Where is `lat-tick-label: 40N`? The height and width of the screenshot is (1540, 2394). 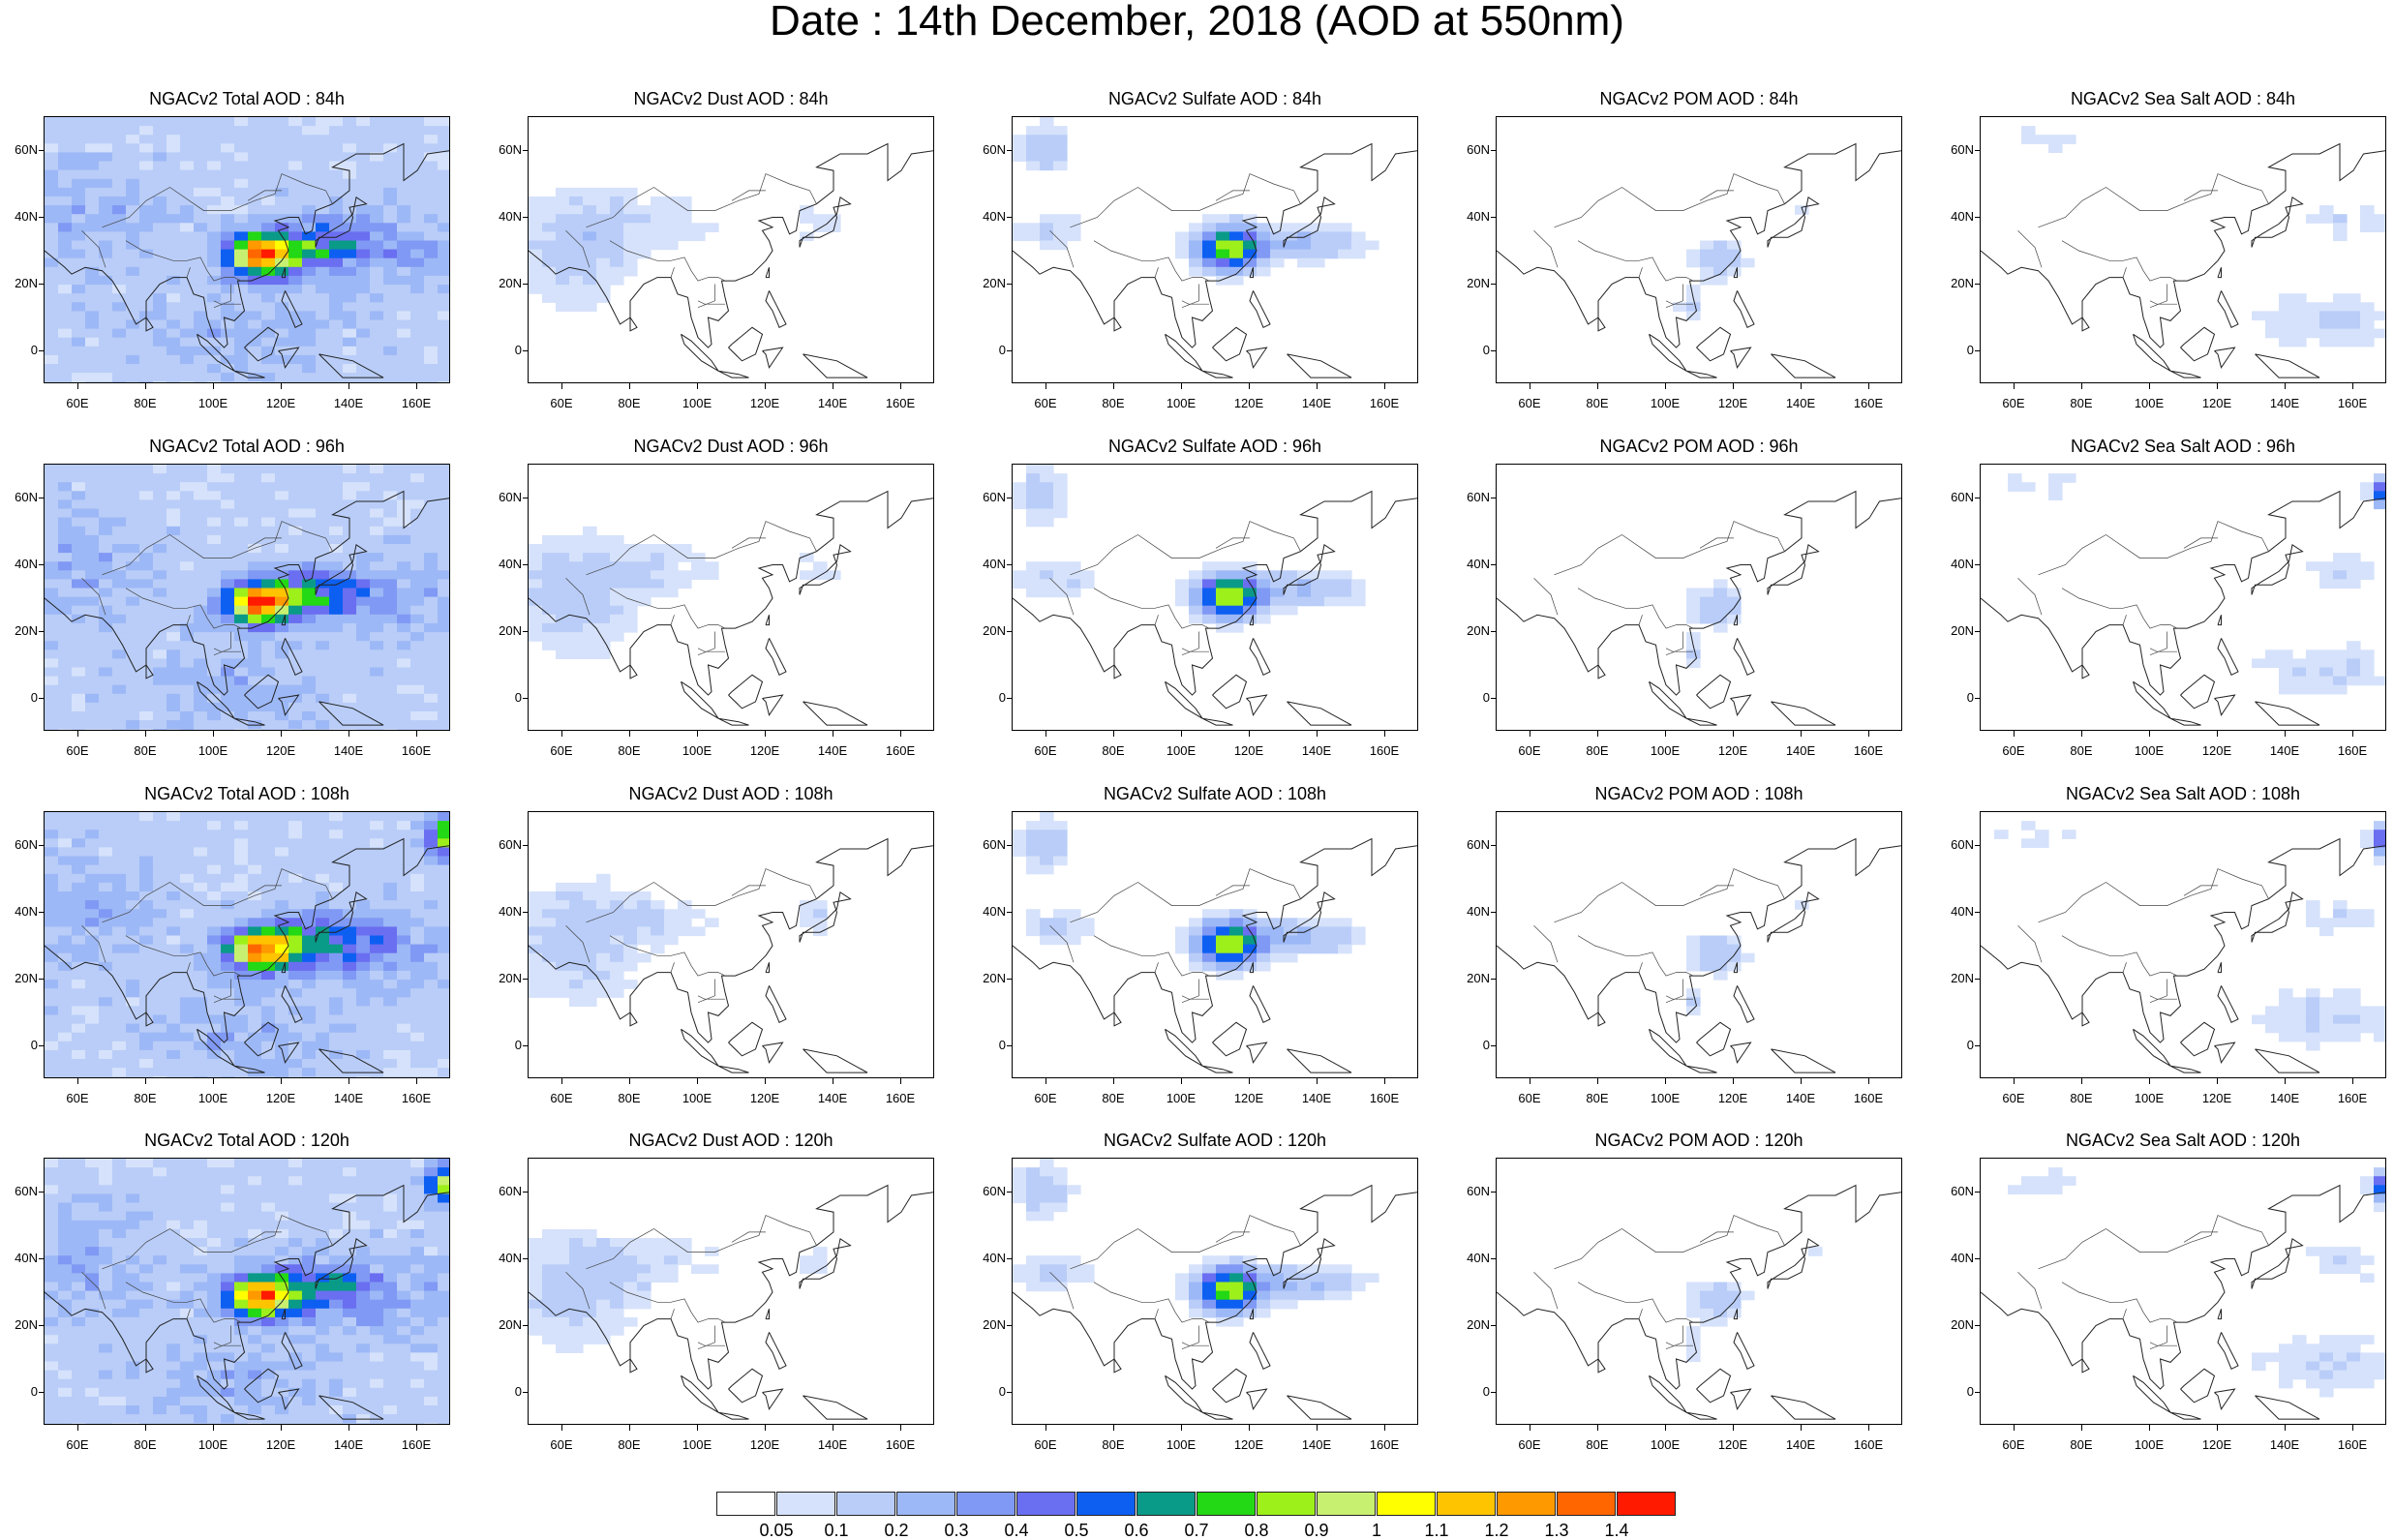
lat-tick-label: 40N is located at coordinates (20, 217).